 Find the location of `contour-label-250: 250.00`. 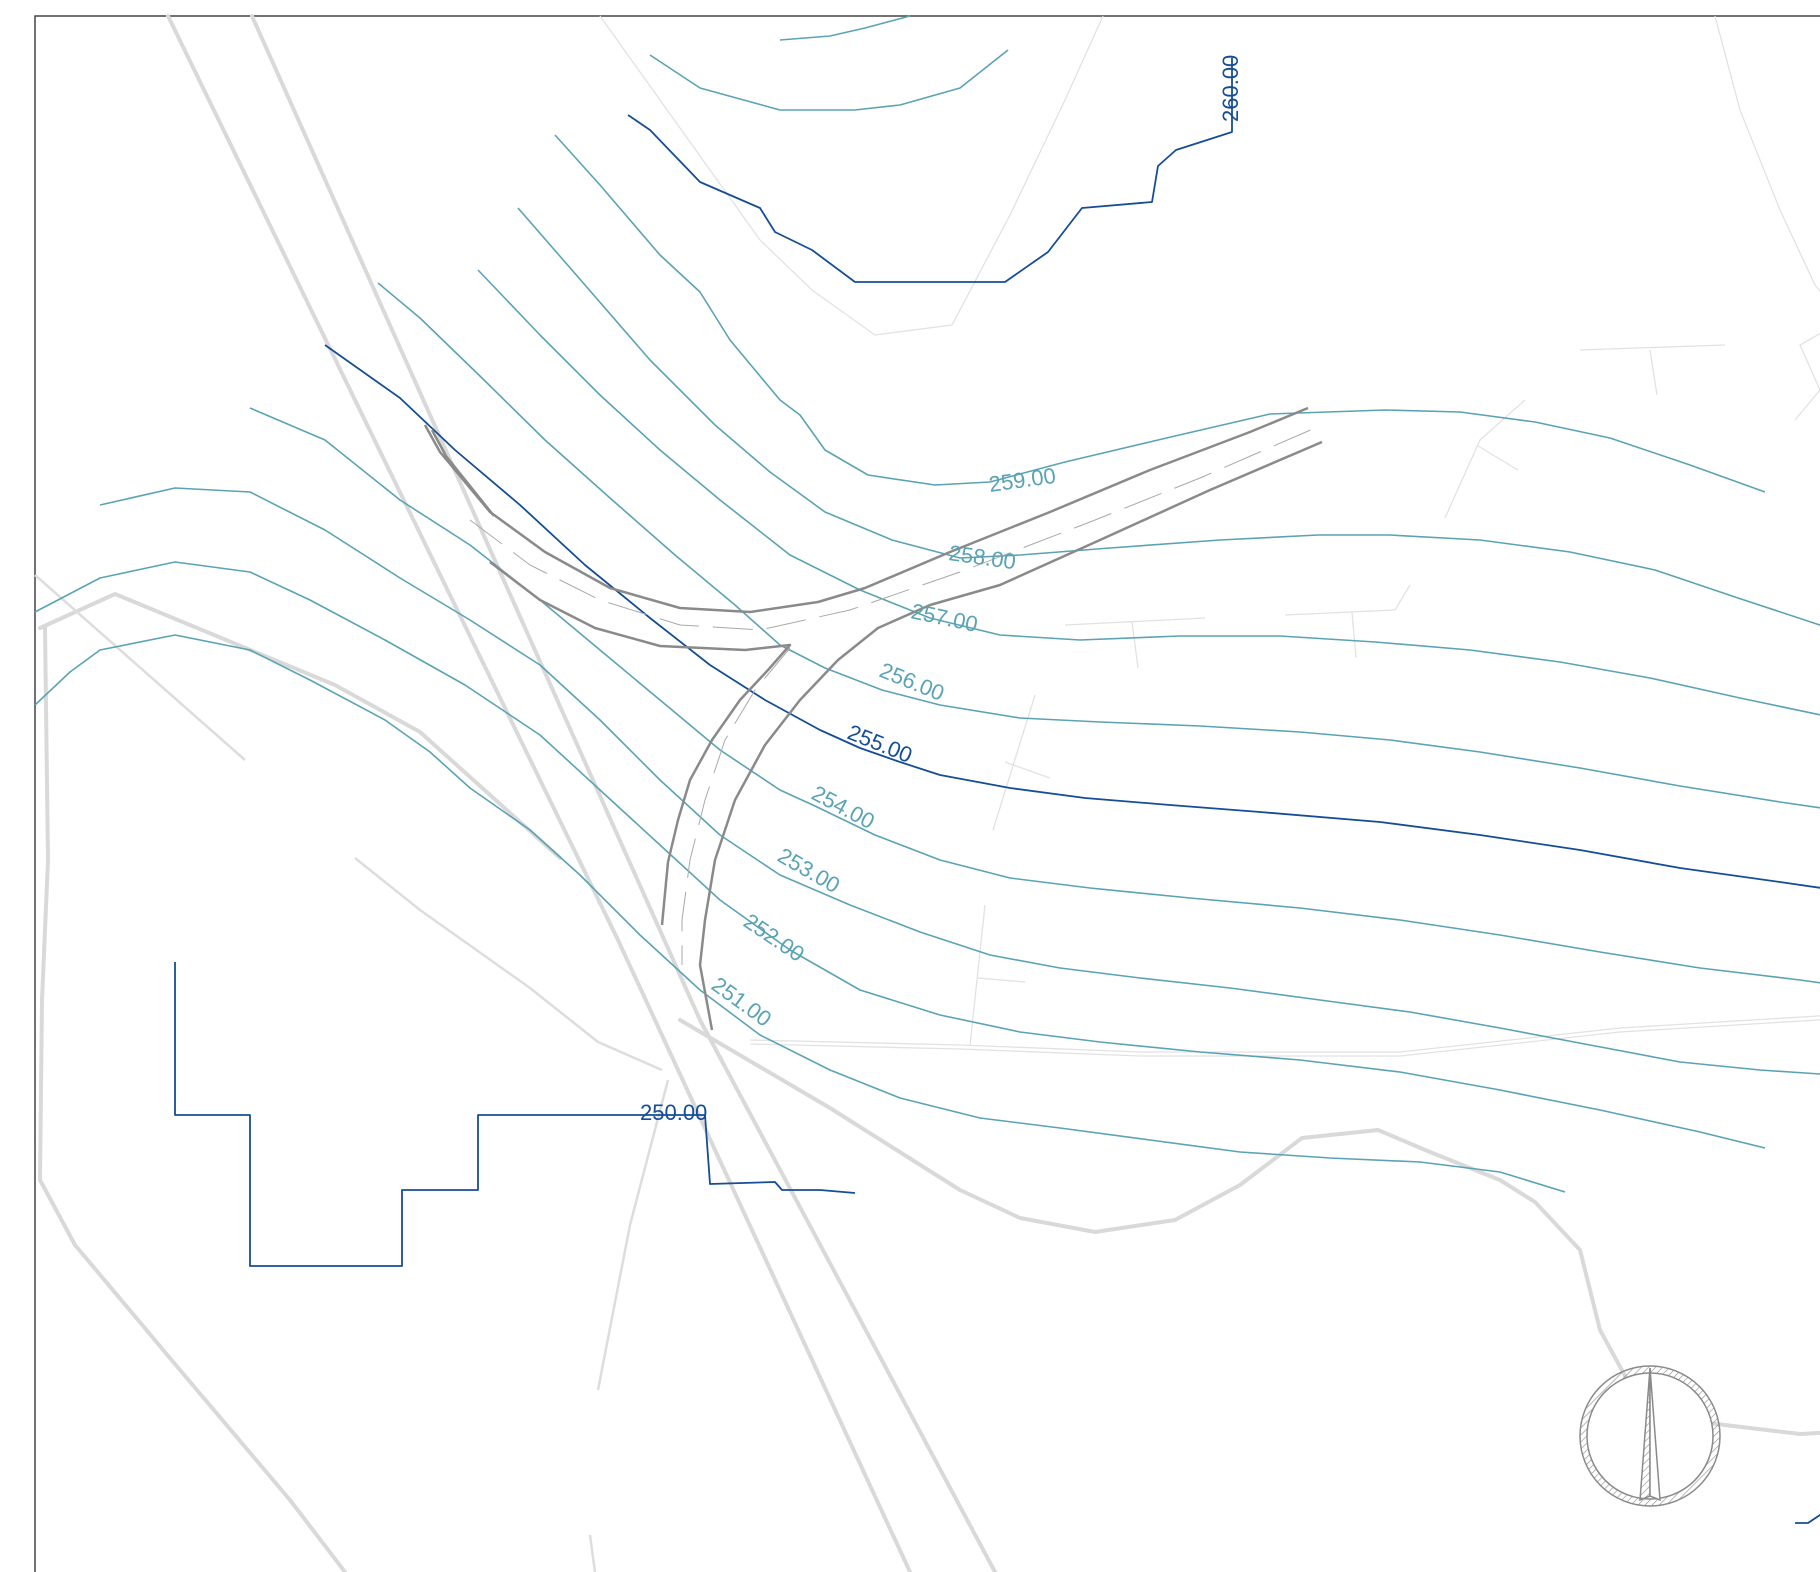

contour-label-250: 250.00 is located at coordinates (673, 1112).